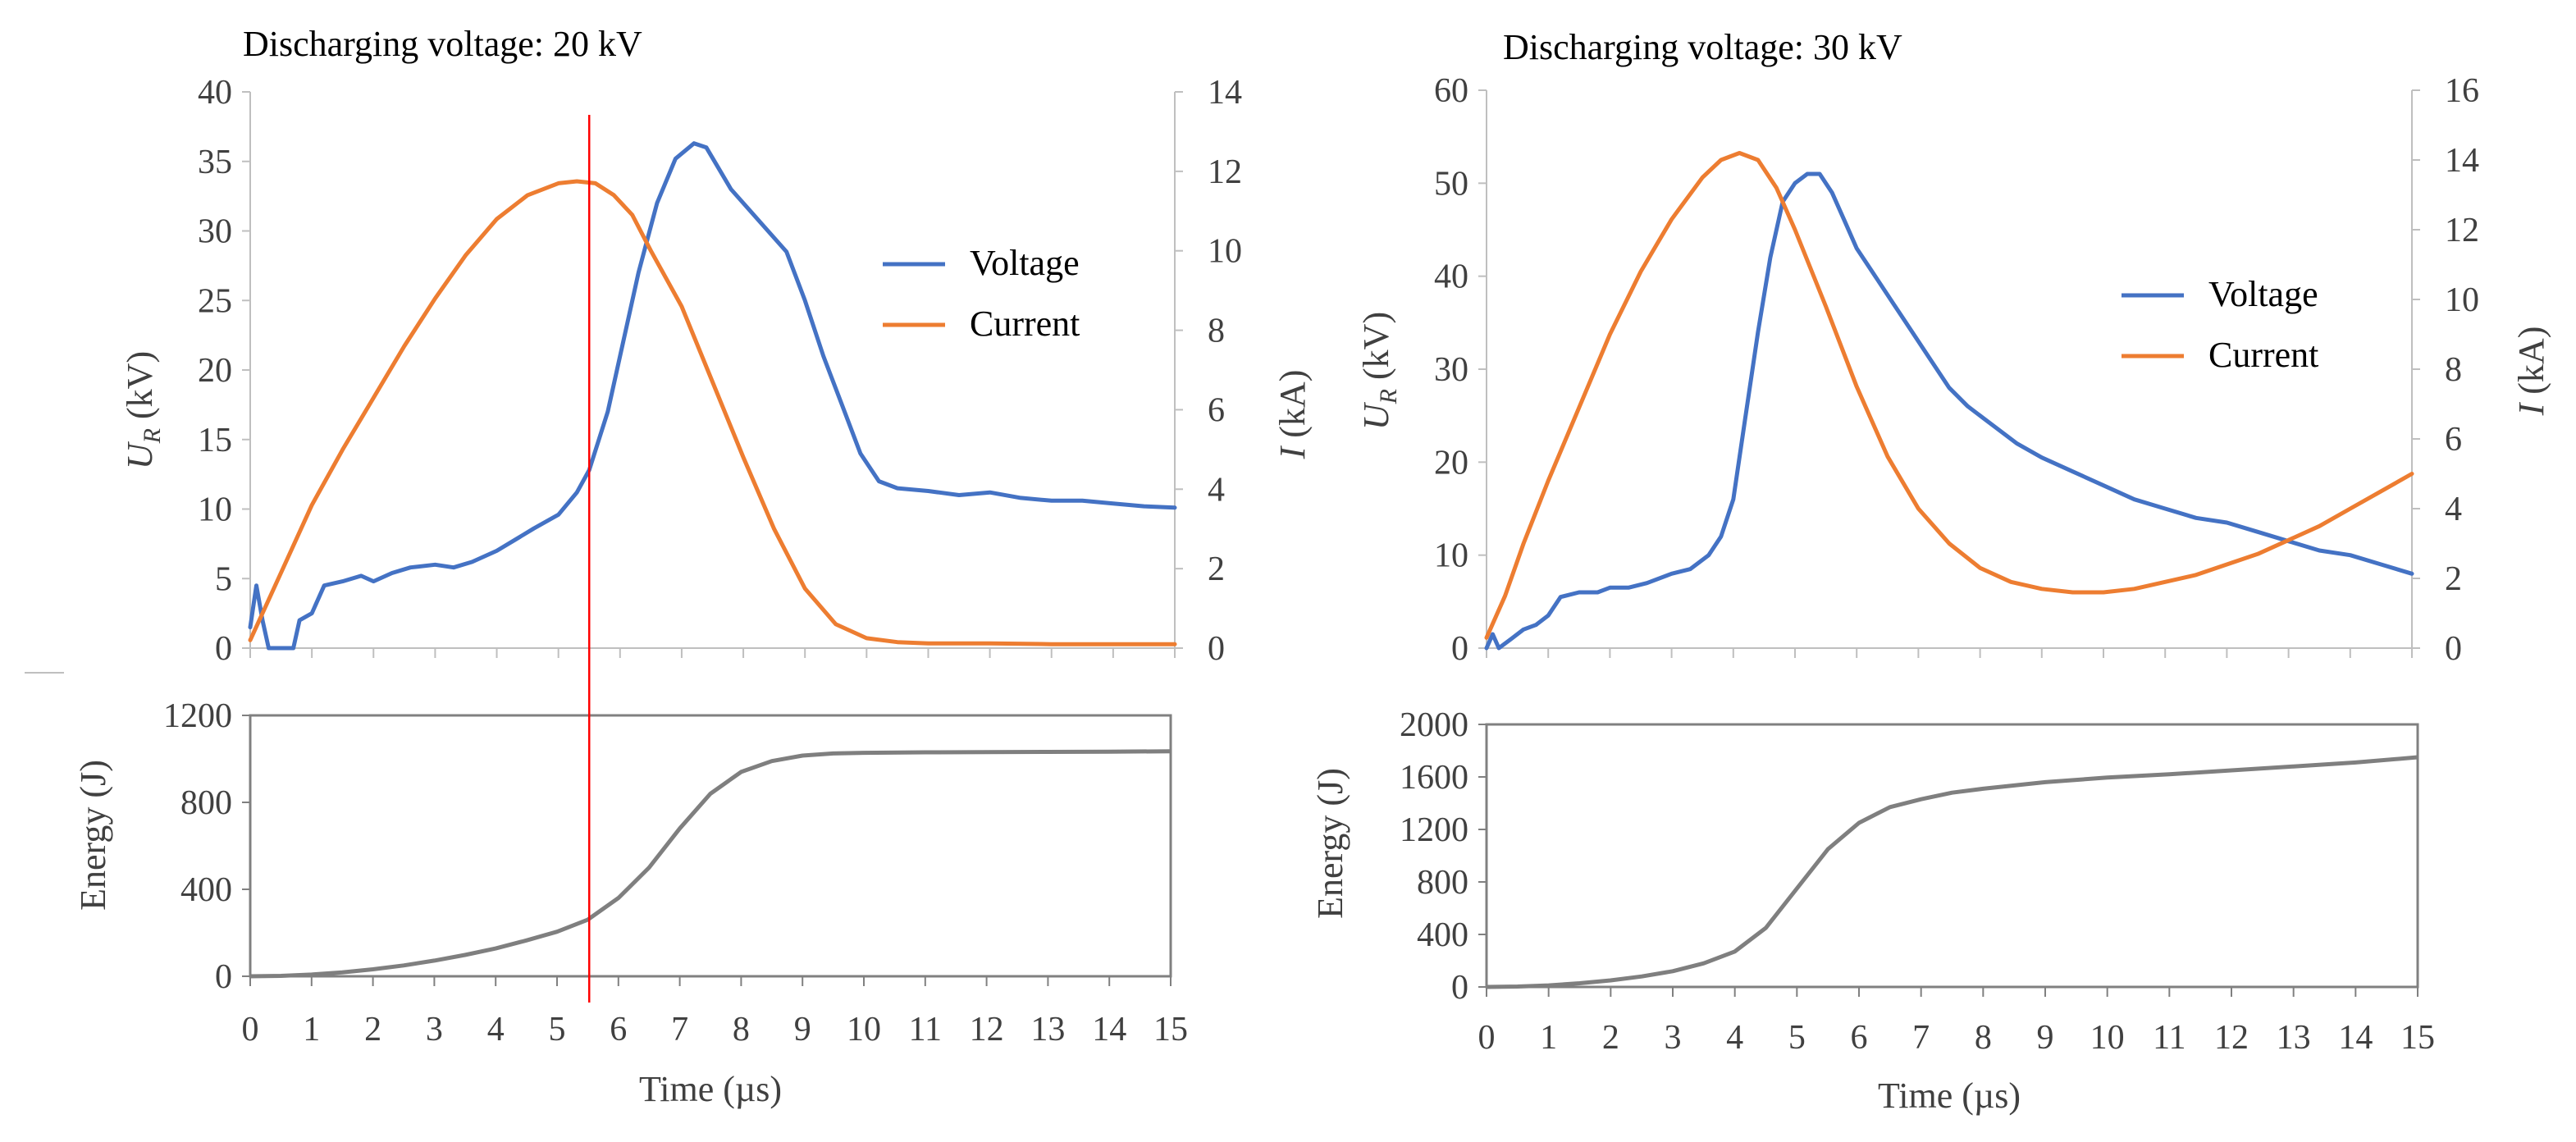 The height and width of the screenshot is (1142, 2576). I want to click on right-y-tick-label: 16, so click(2462, 91).